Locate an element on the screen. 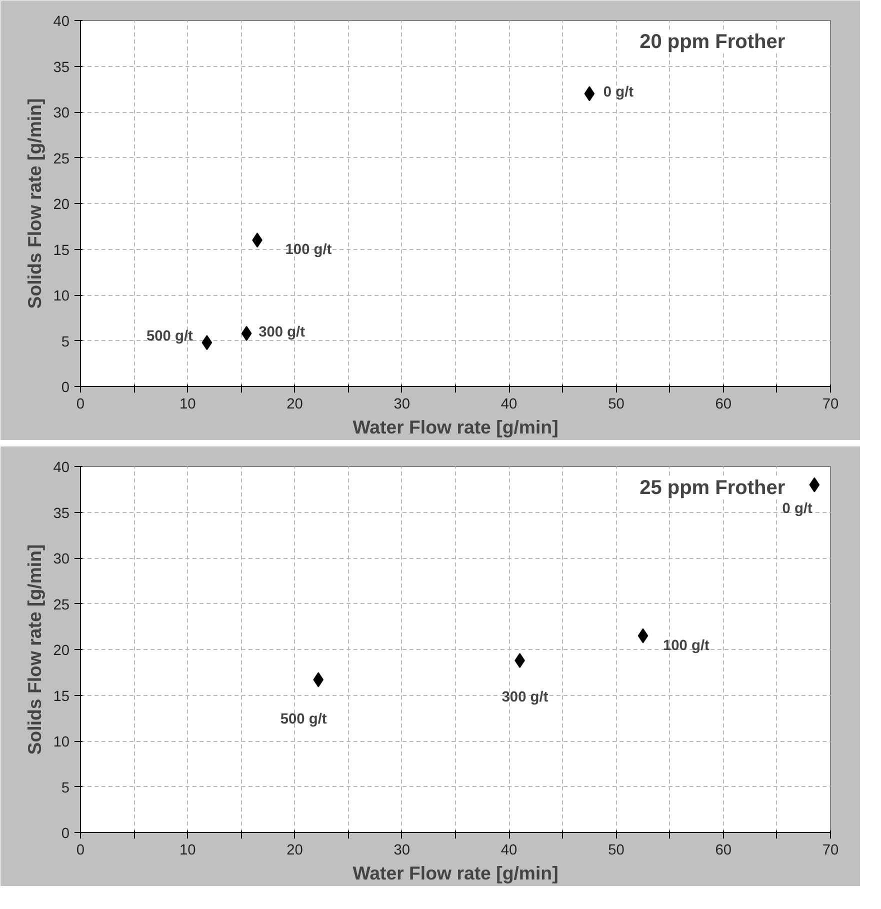 The width and height of the screenshot is (881, 909). text: 20 ppm Frother is located at coordinates (713, 42).